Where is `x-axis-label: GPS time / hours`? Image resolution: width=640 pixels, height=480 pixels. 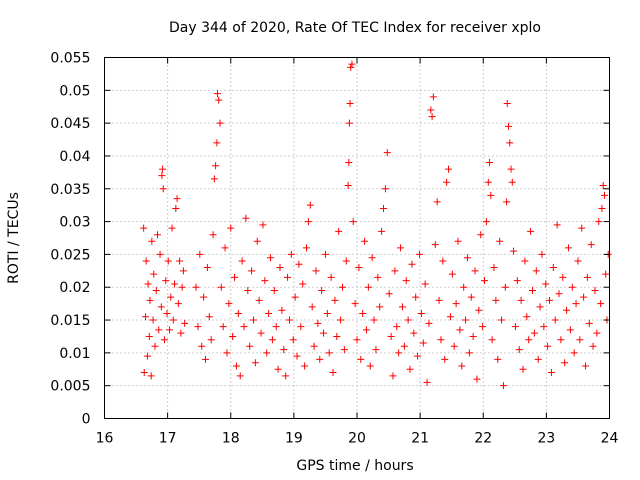 x-axis-label: GPS time / hours is located at coordinates (354, 466).